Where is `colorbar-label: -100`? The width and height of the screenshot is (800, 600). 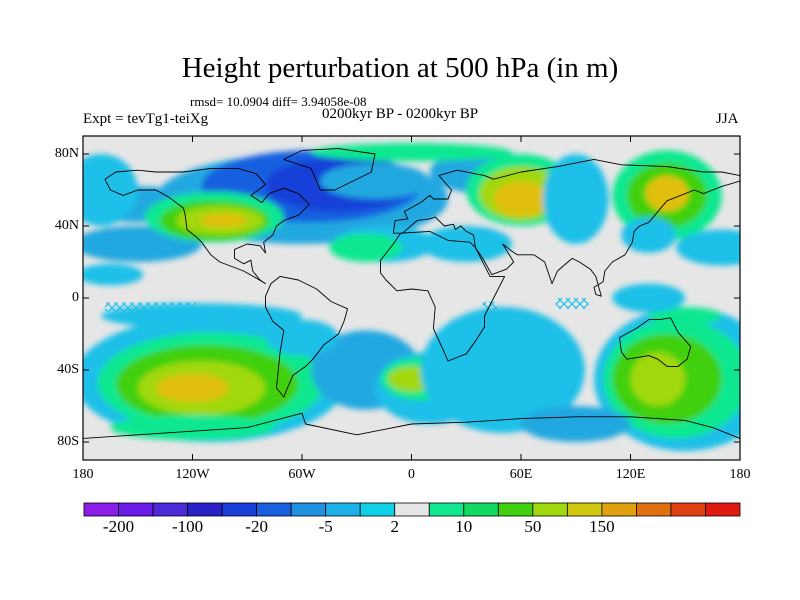 colorbar-label: -100 is located at coordinates (187, 526).